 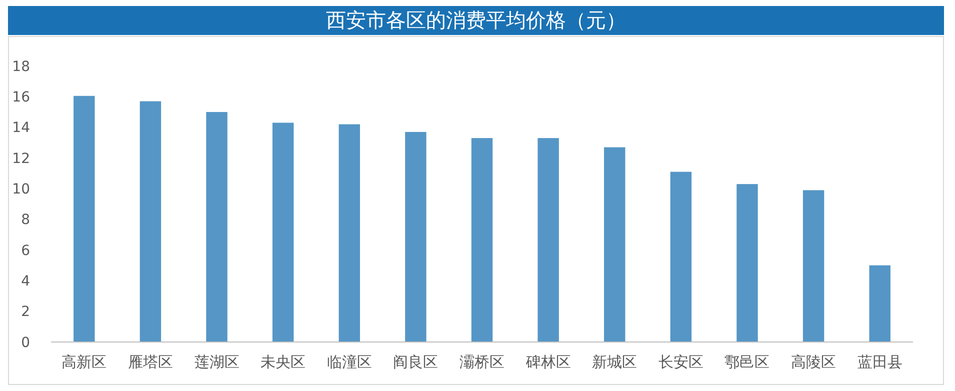 I want to click on x-tick-label: 长安区, so click(x=681, y=362).